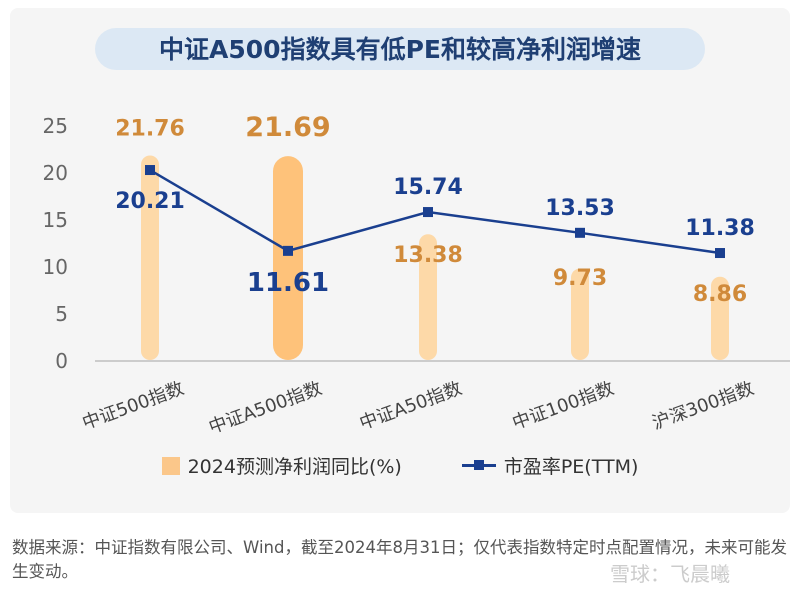 This screenshot has height=594, width=800. Describe the element at coordinates (55, 126) in the screenshot. I see `y-tick-label: 25` at that location.